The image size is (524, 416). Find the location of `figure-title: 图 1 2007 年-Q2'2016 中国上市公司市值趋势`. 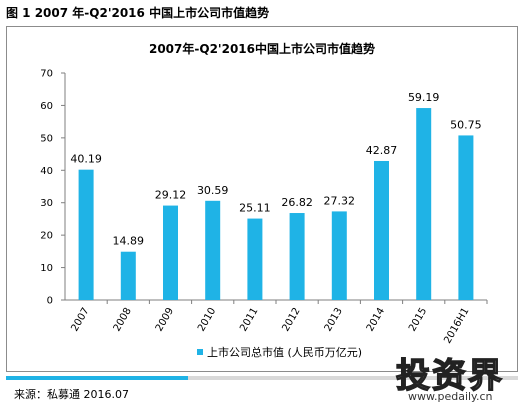

figure-title: 图 1 2007 年-Q2'2016 中国上市公司市值趋势 is located at coordinates (138, 13).